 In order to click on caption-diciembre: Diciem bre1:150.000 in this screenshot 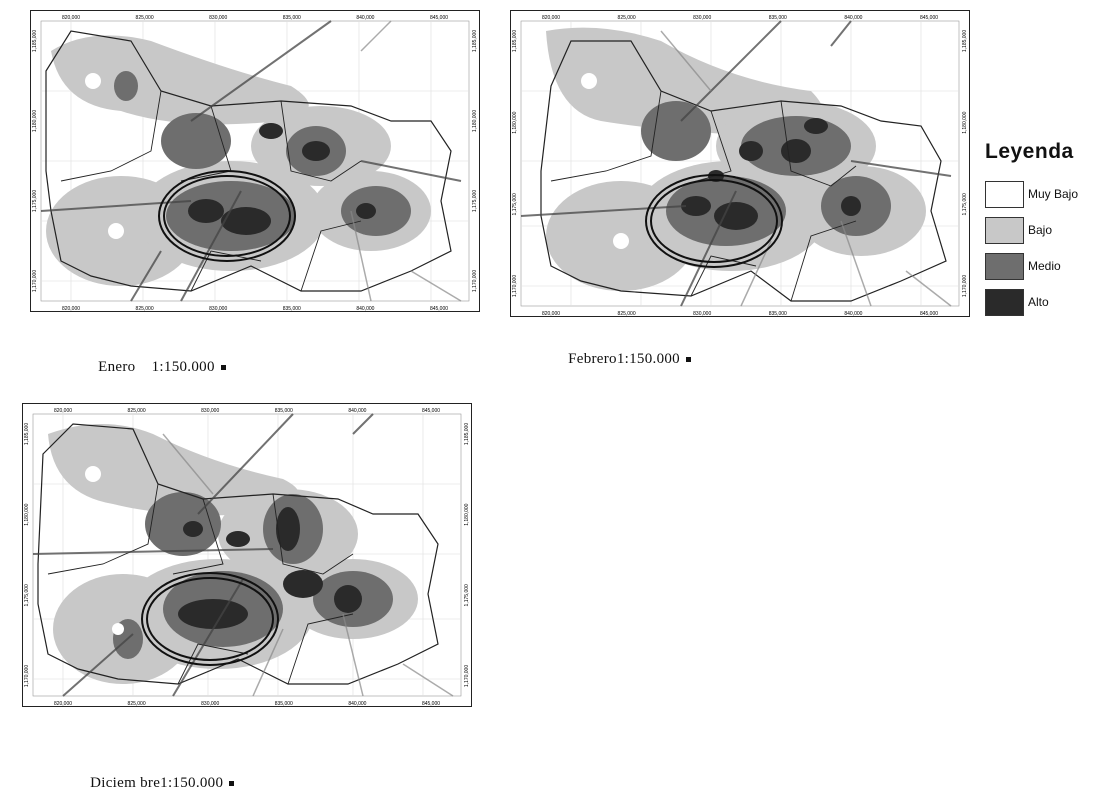, I will do `click(158, 775)`.